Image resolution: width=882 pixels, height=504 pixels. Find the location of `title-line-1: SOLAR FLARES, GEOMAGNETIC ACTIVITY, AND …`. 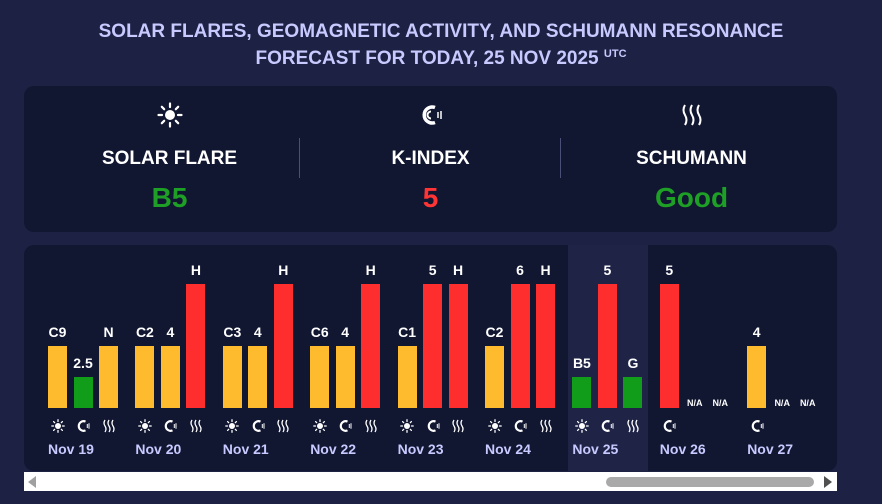

title-line-1: SOLAR FLARES, GEOMAGNETIC ACTIVITY, AND … is located at coordinates (441, 31).